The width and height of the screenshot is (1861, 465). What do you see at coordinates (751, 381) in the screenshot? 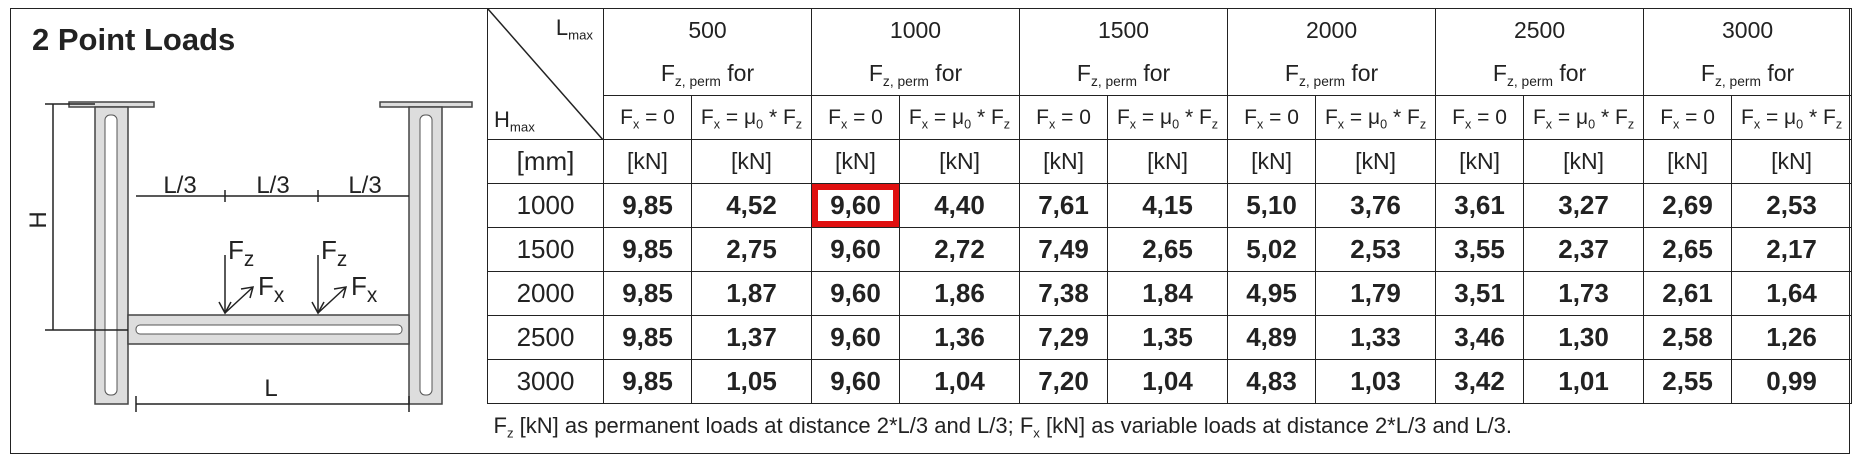
I see `value-cell: 1,05` at bounding box center [751, 381].